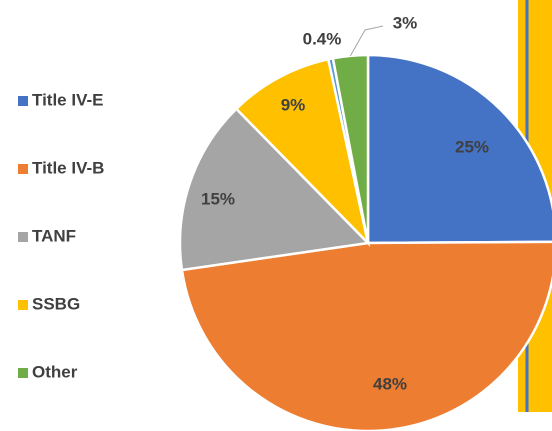  I want to click on legend: Title IV-E Title IV-B TANF SSBG Other, so click(61, 235).